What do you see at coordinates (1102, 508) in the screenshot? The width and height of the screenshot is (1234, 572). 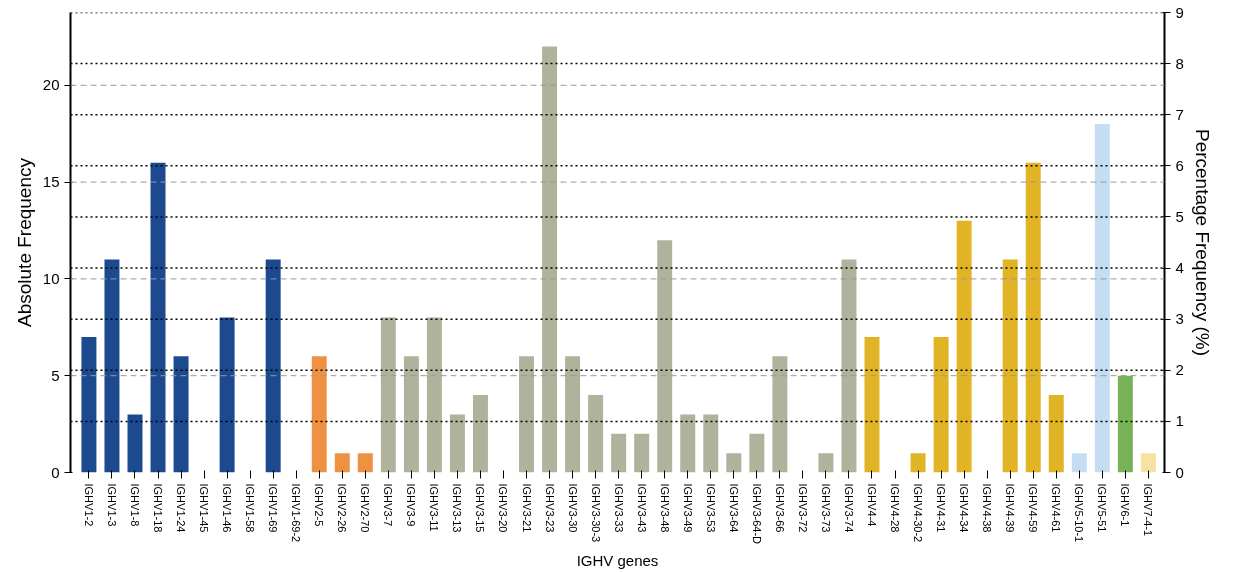 I see `x-tick-label: IGHV5-51` at bounding box center [1102, 508].